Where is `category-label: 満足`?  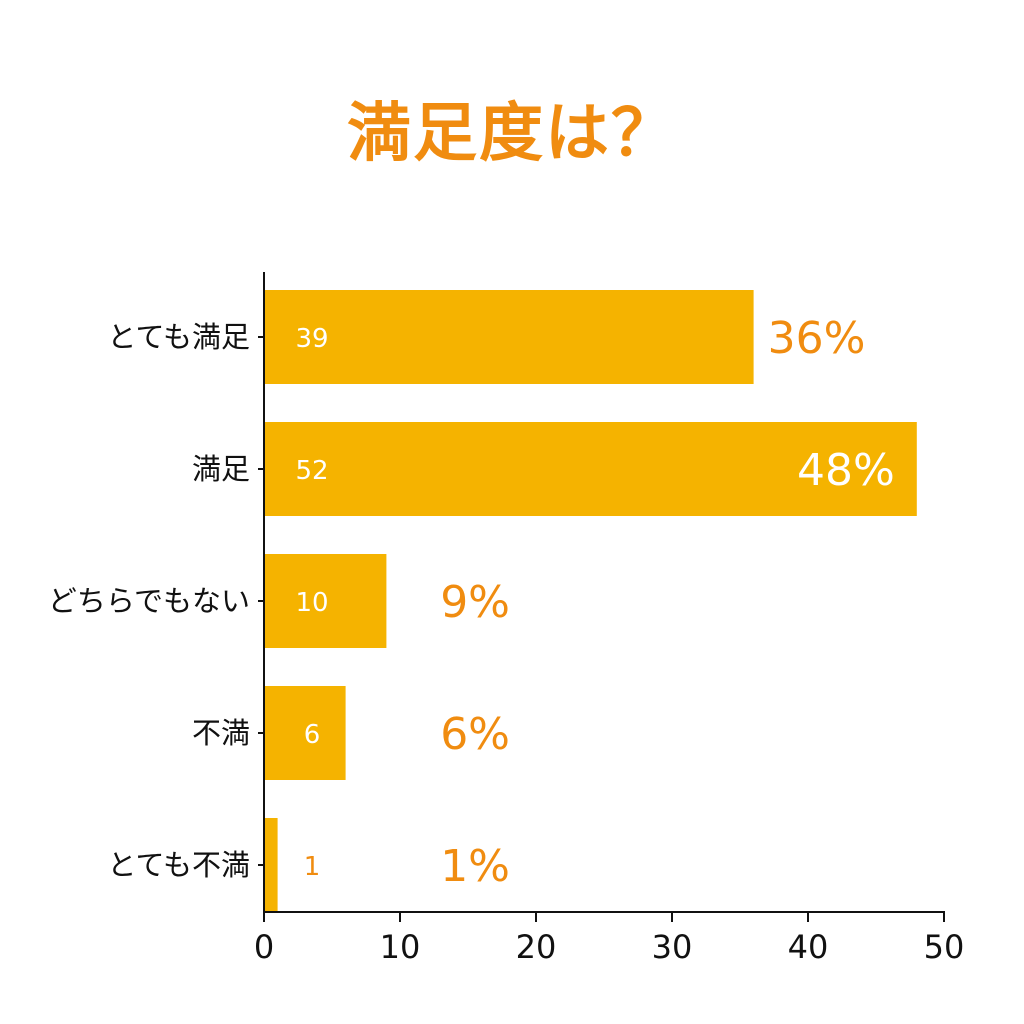 category-label: 満足 is located at coordinates (221, 469).